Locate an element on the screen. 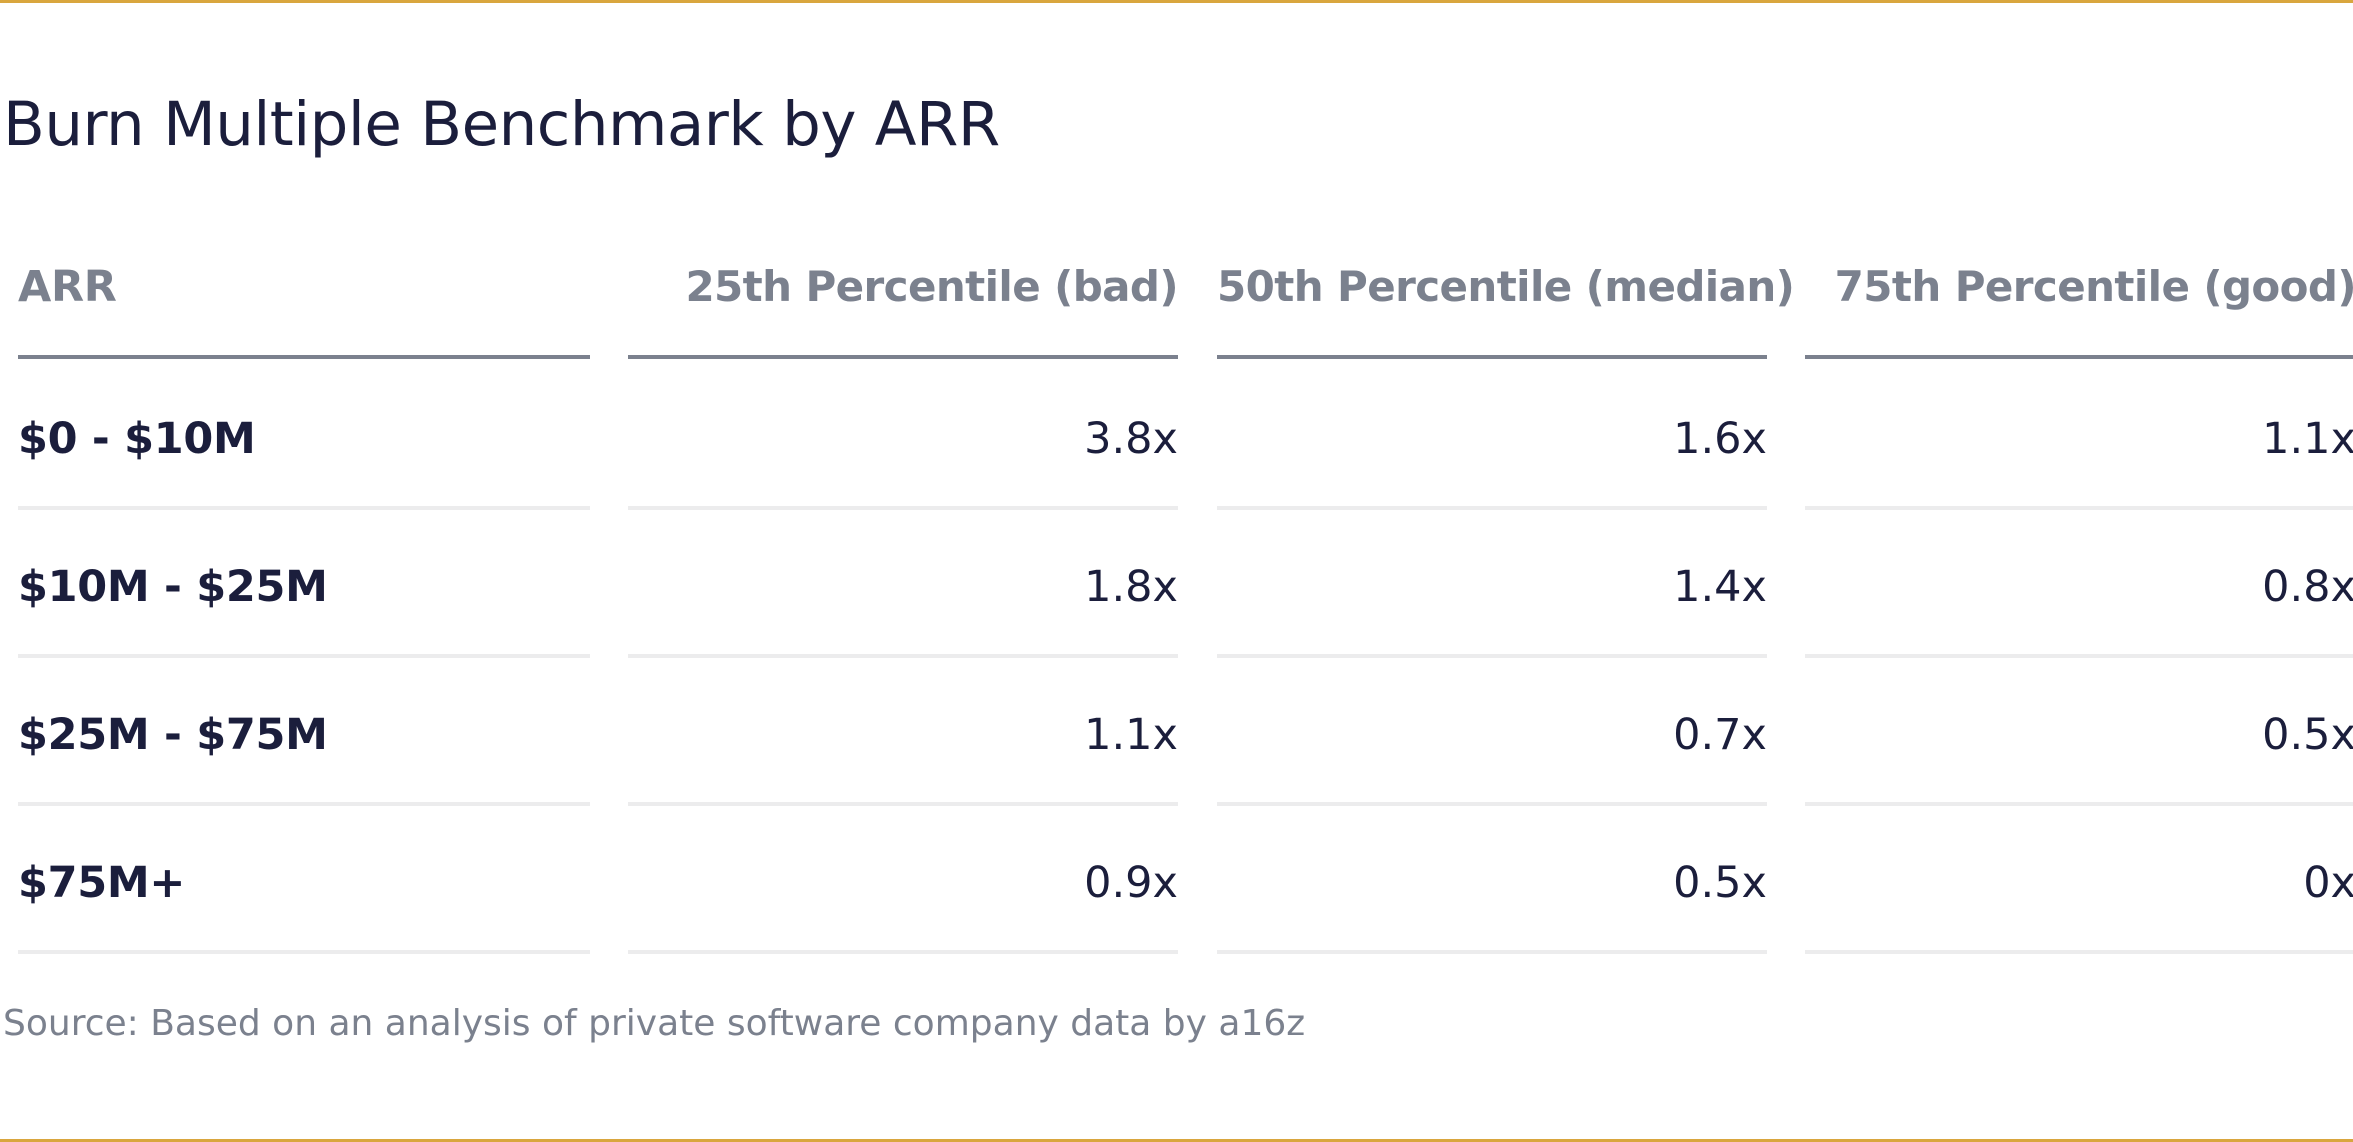  column-header-50th-percentile: 50th Percentile (median) is located at coordinates (1506, 286).